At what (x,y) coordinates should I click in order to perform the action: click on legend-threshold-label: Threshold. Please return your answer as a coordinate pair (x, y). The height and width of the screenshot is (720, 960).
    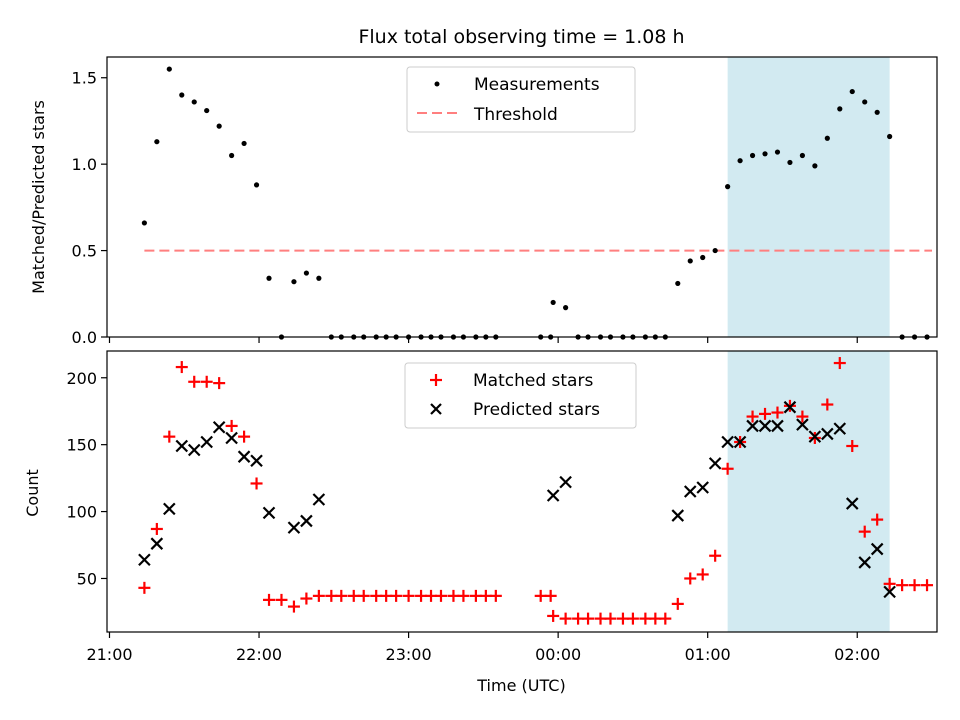
    Looking at the image, I should click on (515, 115).